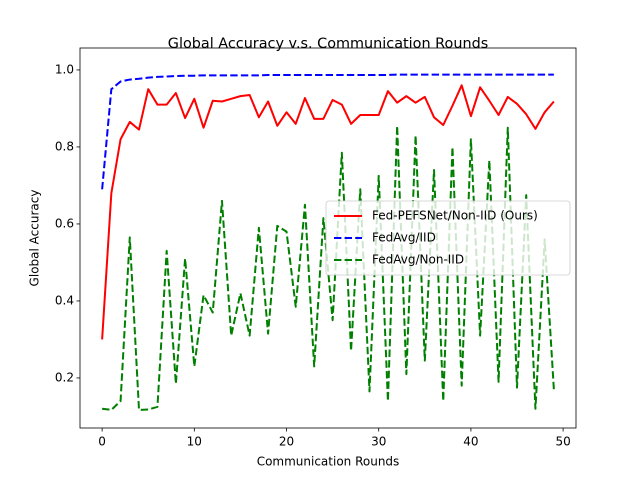 The width and height of the screenshot is (640, 480). Describe the element at coordinates (64, 146) in the screenshot. I see `y-tick-label: 0.8` at that location.